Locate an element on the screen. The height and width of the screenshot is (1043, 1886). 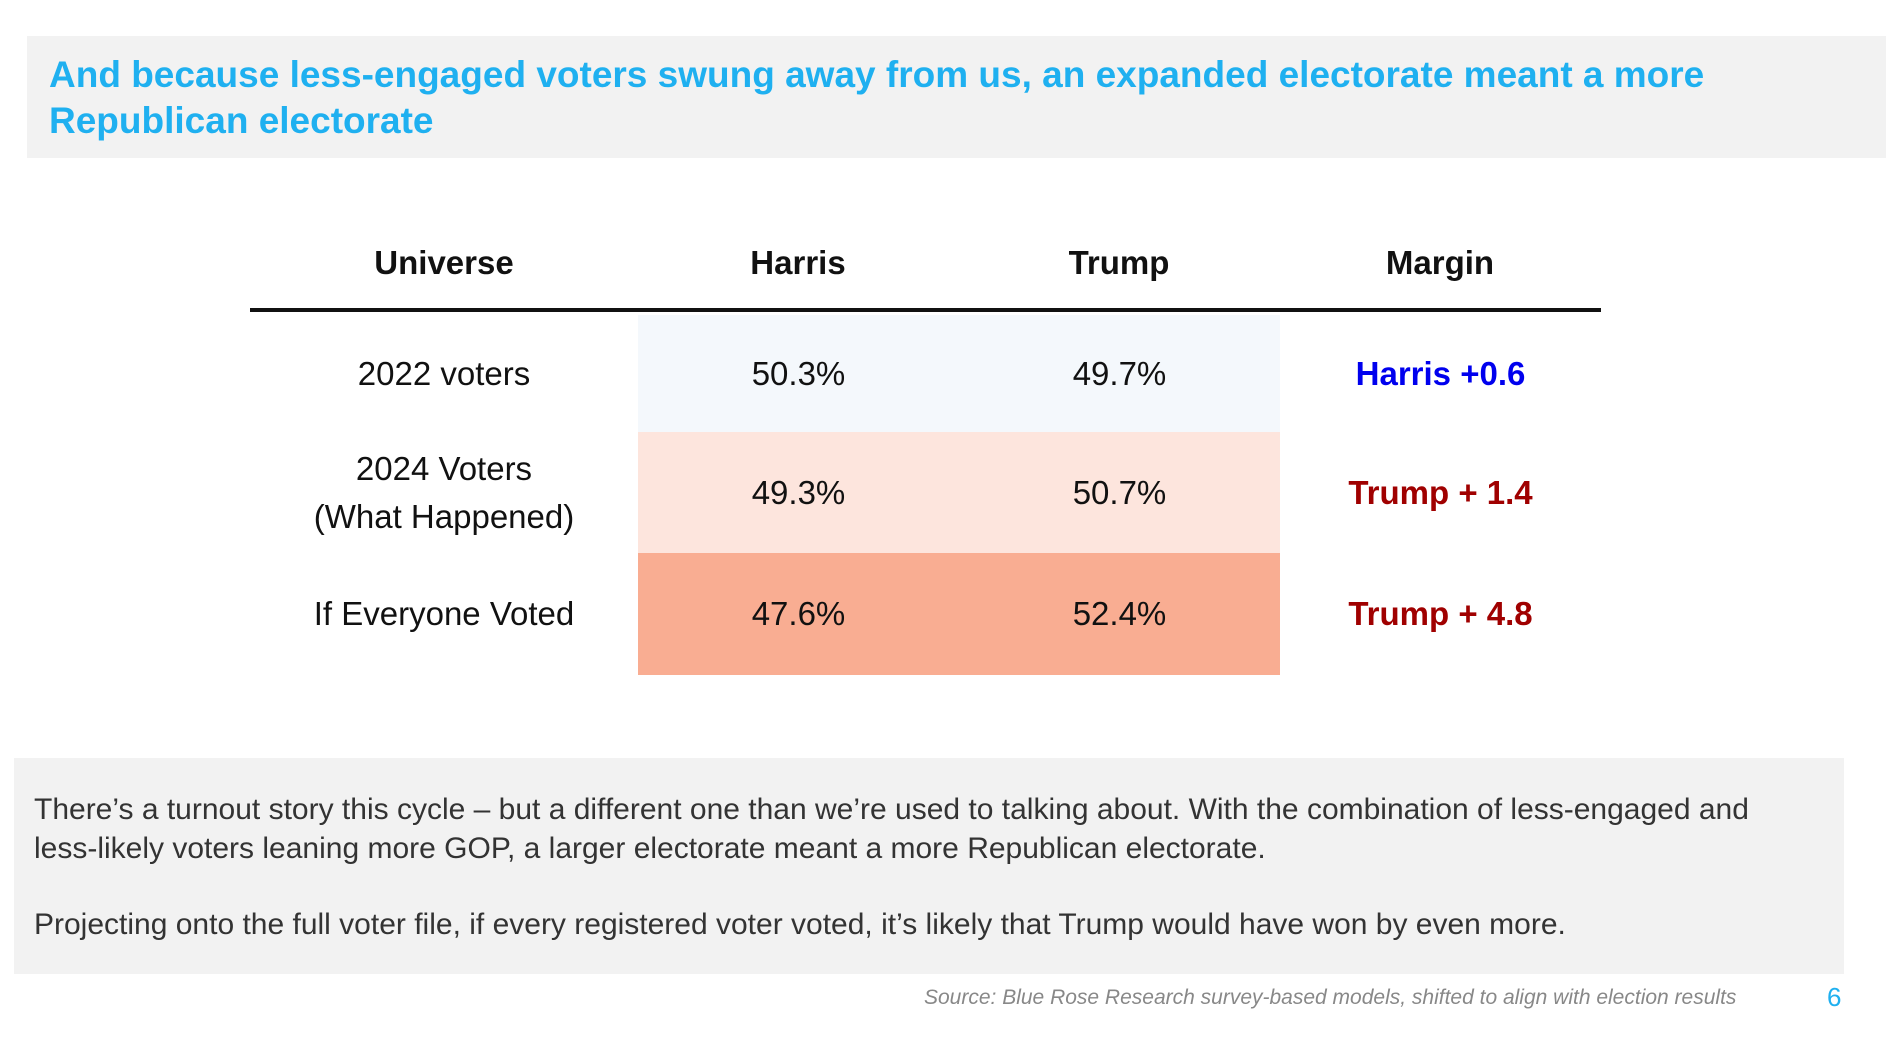
trump-cell: 52.4% is located at coordinates (1119, 614).